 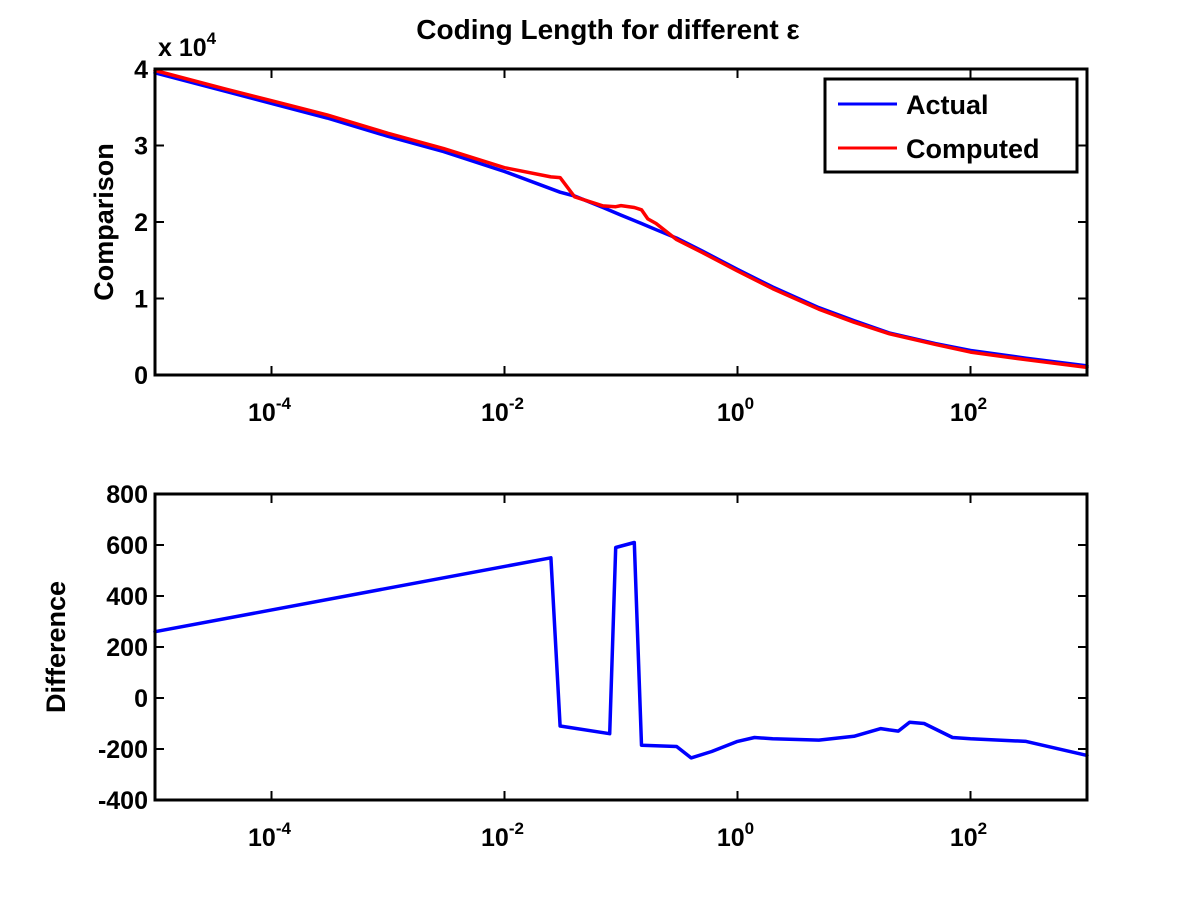 I want to click on top-legend: Actual Computed, so click(x=951, y=125).